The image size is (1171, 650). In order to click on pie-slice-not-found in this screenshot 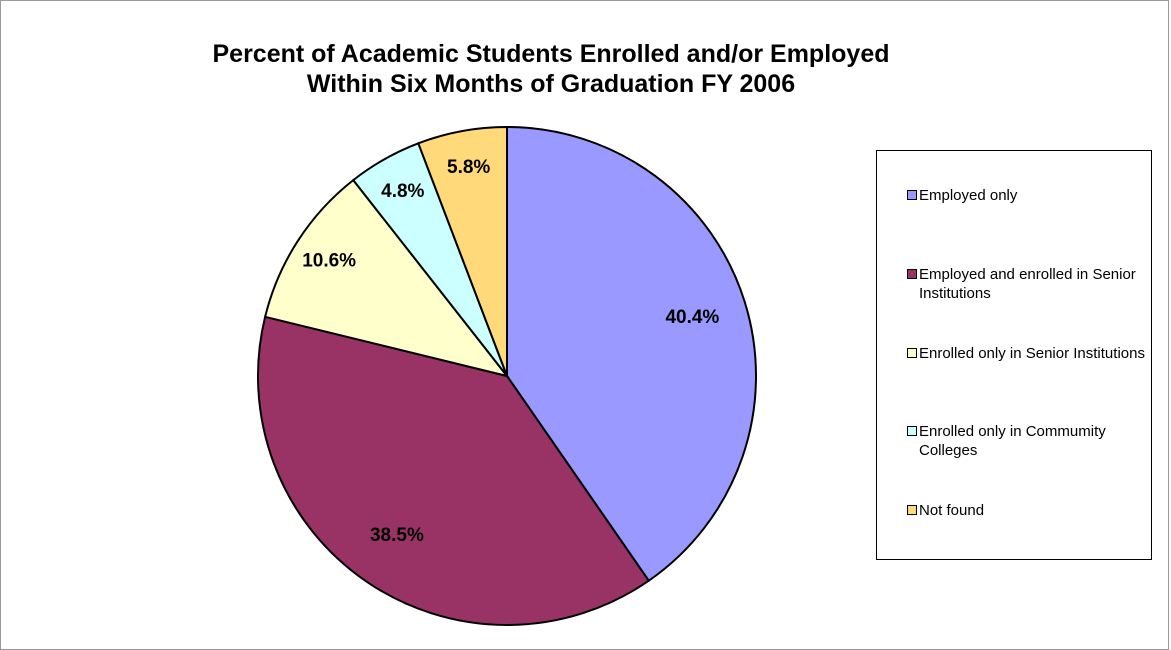, I will do `click(462, 251)`.